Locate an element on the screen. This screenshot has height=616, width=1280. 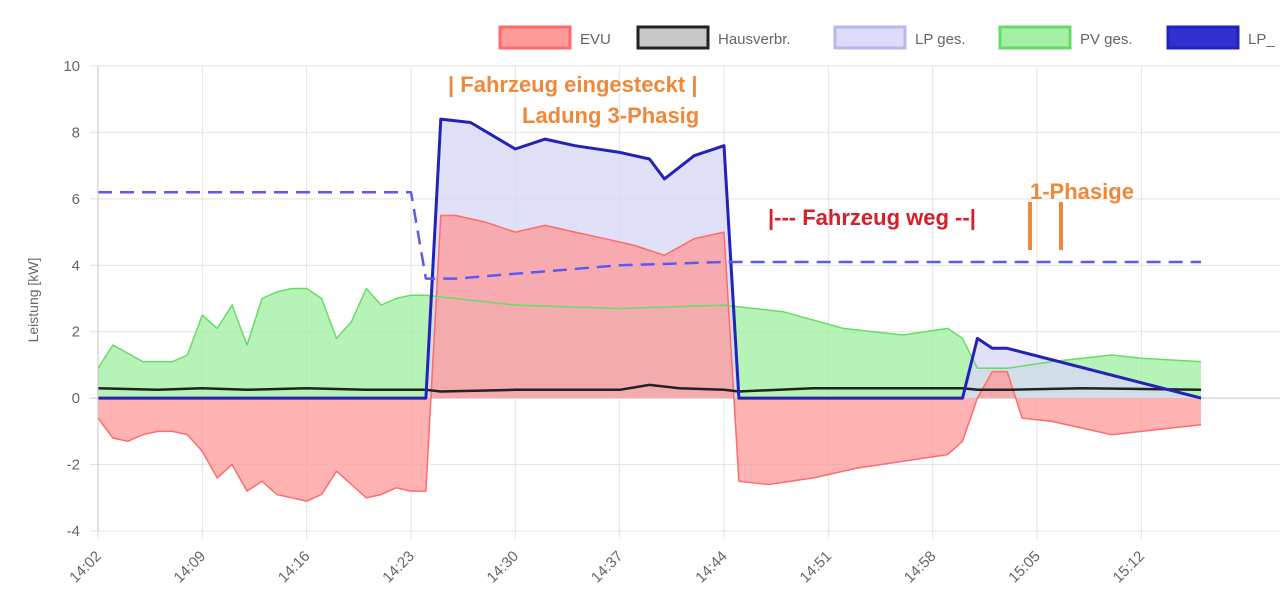
y-tick-label: 10 is located at coordinates (71, 66).